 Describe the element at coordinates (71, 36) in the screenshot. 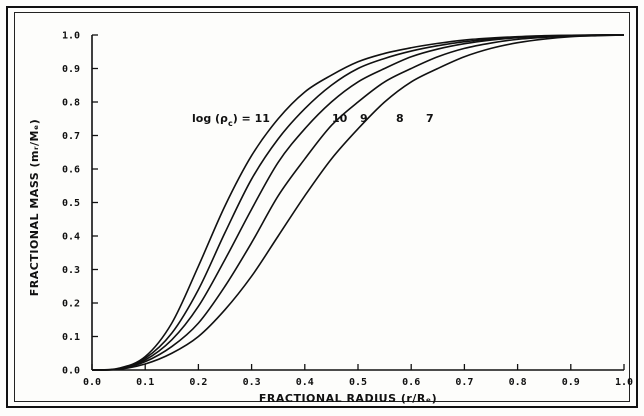

I see `y-tick-label: 1.0` at that location.